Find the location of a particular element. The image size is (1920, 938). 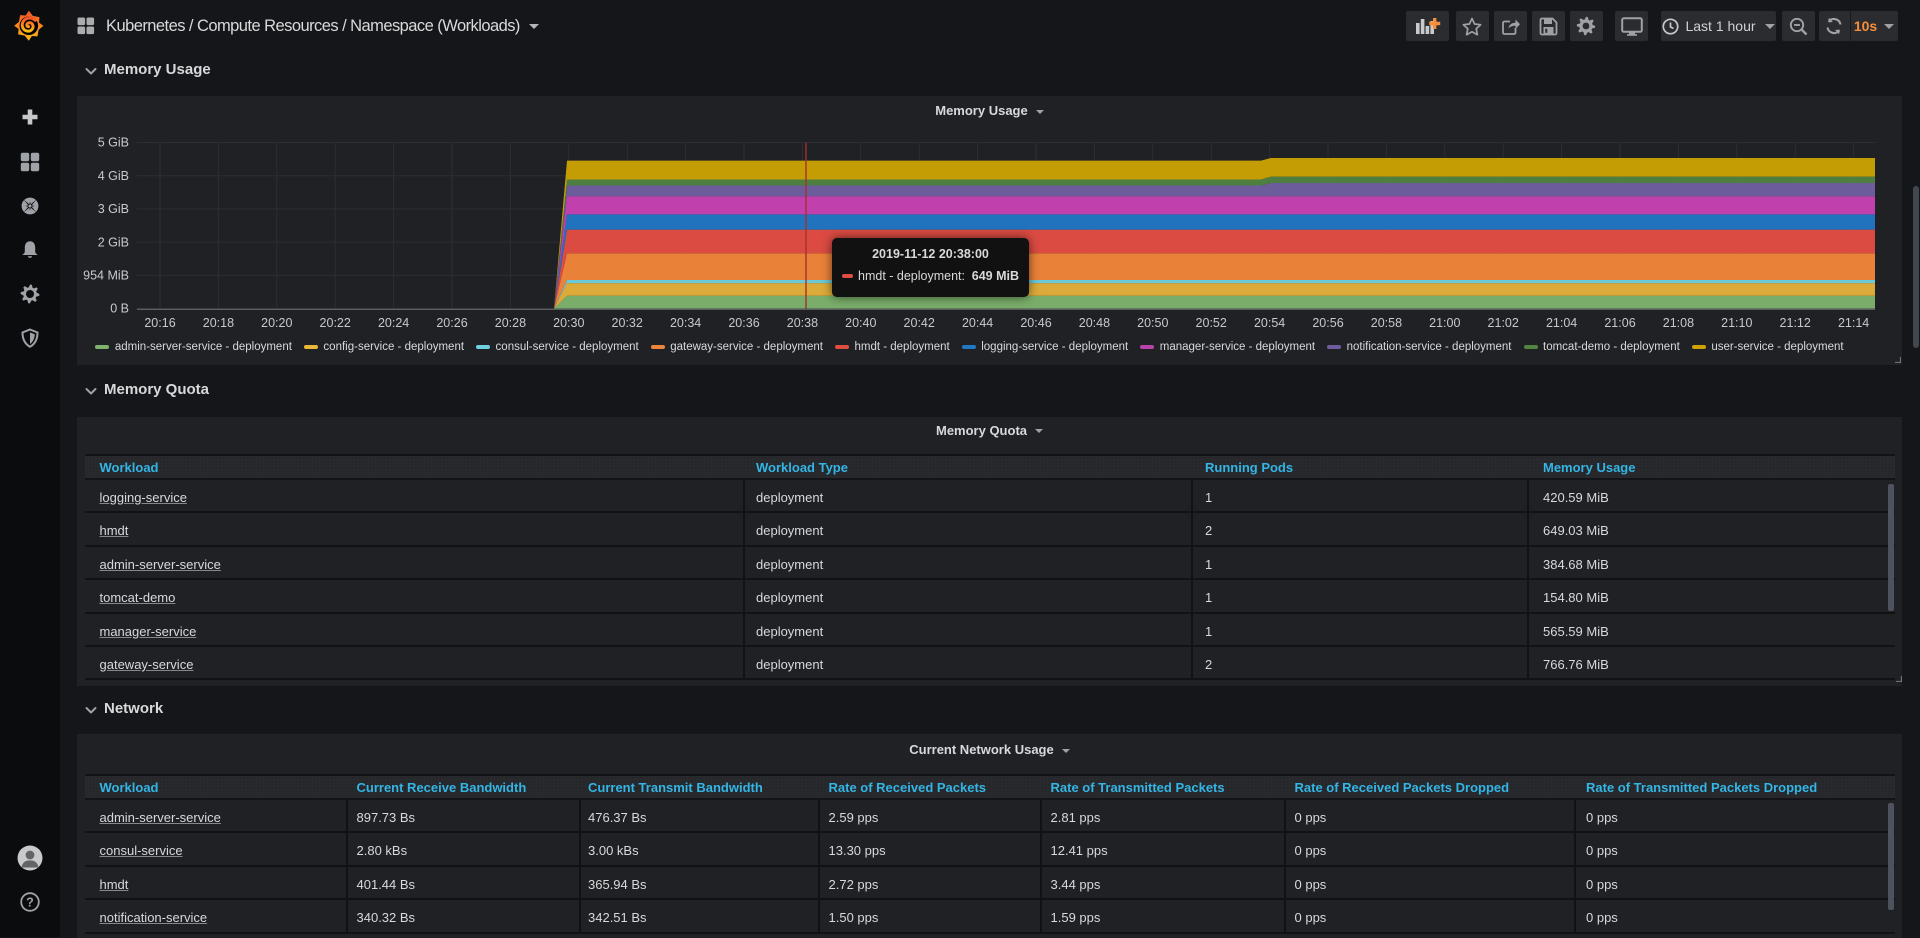

svg-text: 20:26 is located at coordinates (451, 323).